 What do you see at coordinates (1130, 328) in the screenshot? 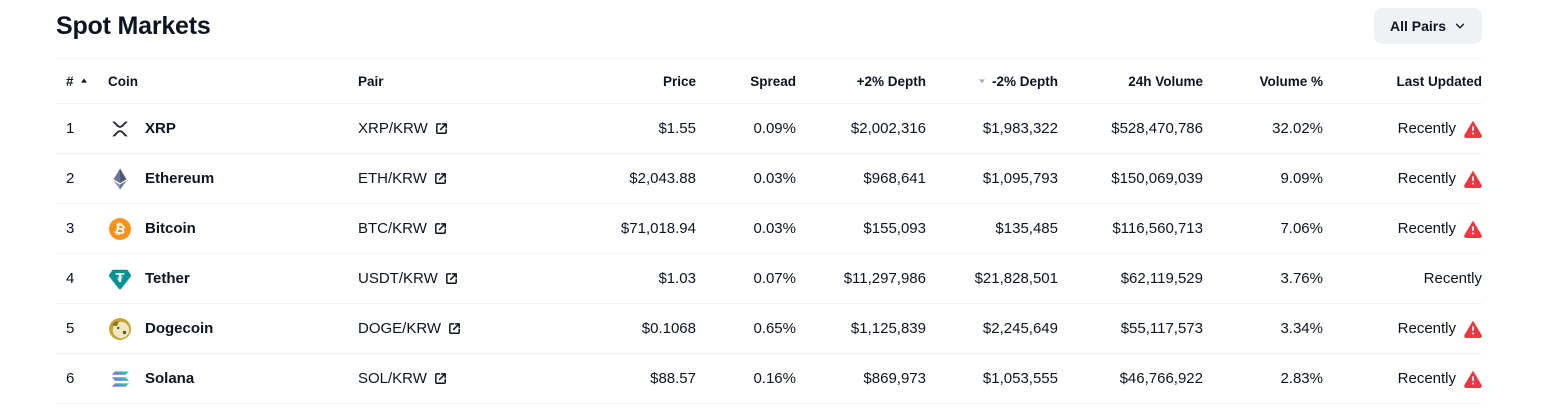
I see `volume-cell: $55,117,573` at bounding box center [1130, 328].